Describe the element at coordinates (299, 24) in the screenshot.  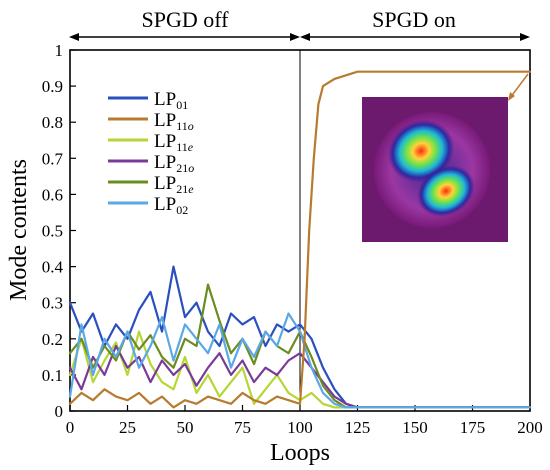
I see `phase-annotations: SPGD off SPGD on` at that location.